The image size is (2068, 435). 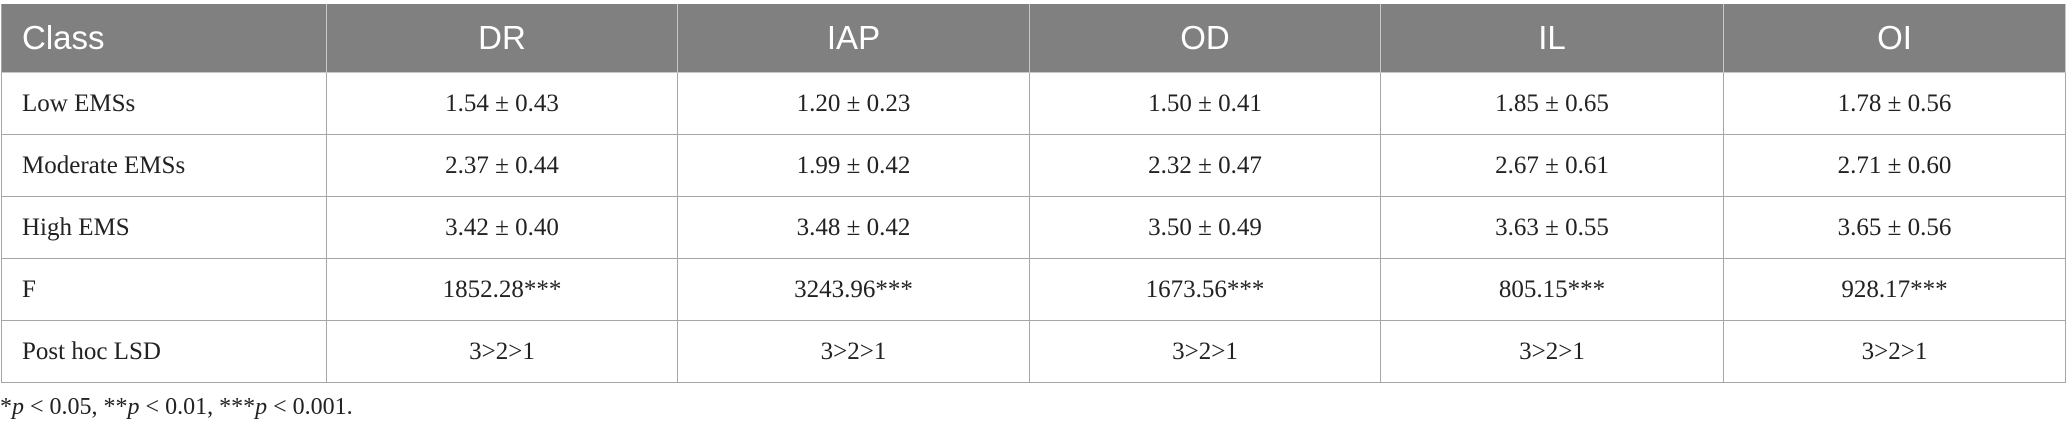 What do you see at coordinates (1205, 38) in the screenshot?
I see `header-cell: OD` at bounding box center [1205, 38].